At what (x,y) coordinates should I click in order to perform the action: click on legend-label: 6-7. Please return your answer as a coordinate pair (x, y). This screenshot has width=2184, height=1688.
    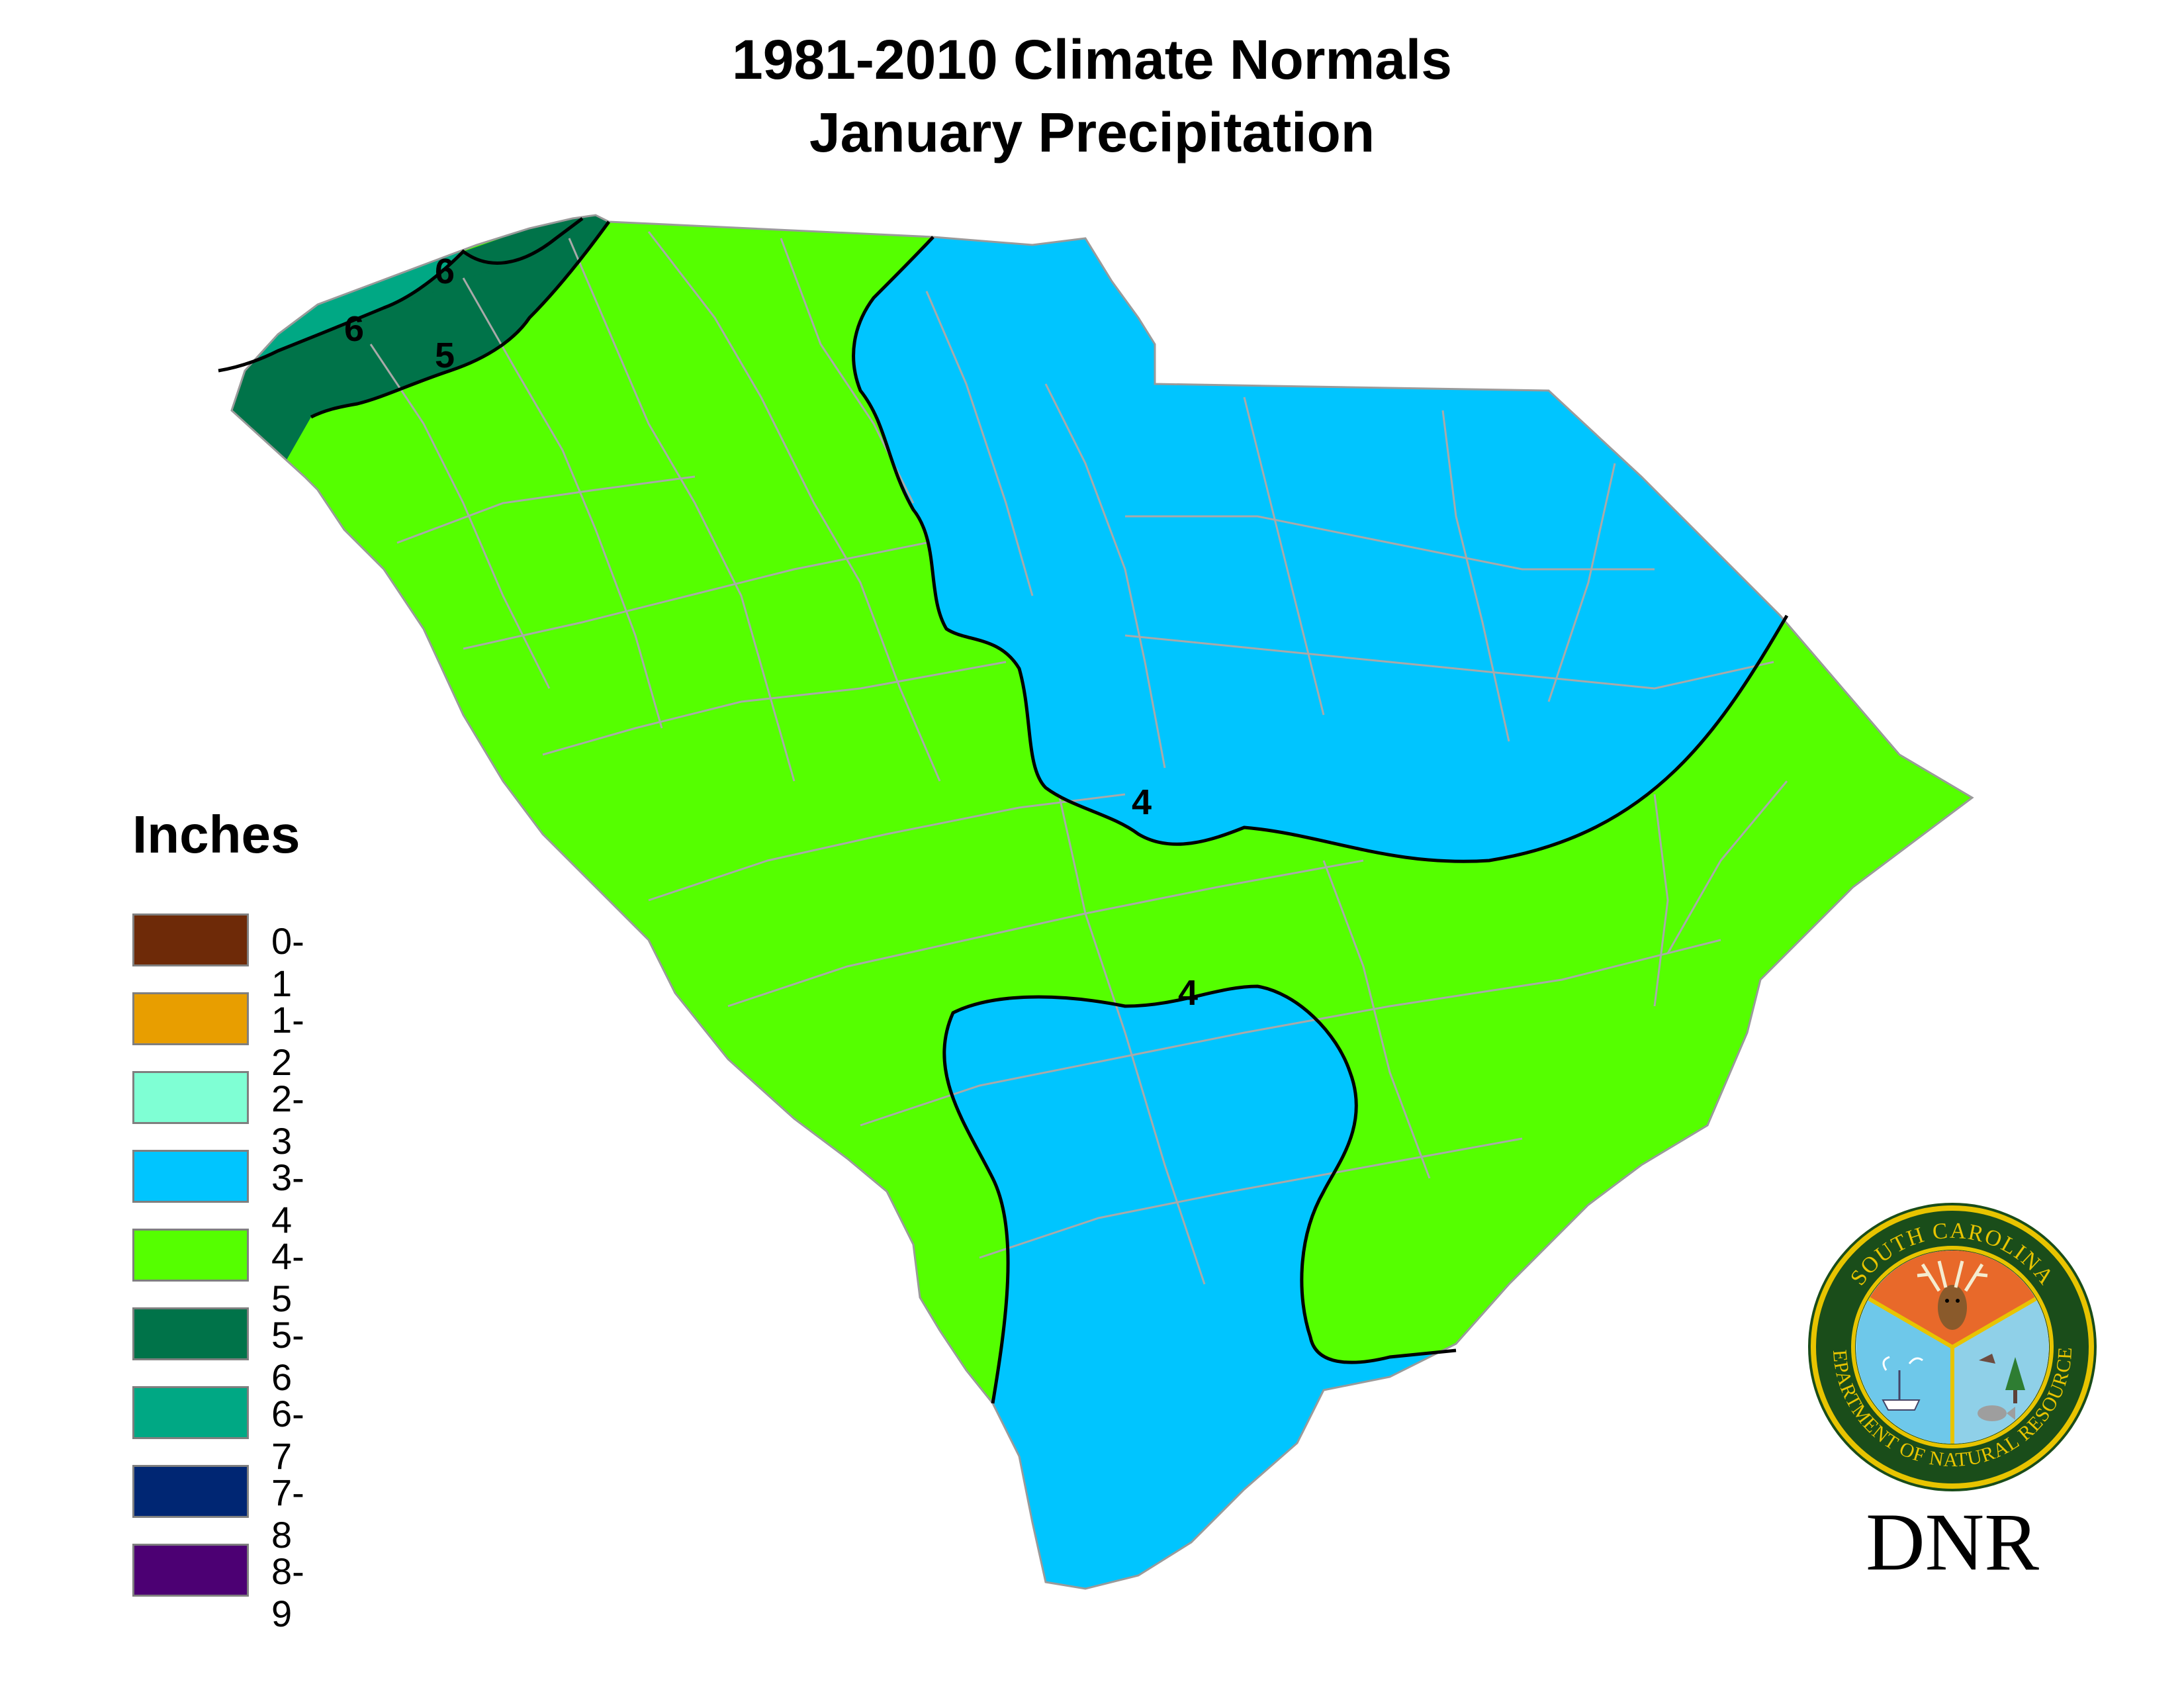
    Looking at the image, I should click on (287, 1435).